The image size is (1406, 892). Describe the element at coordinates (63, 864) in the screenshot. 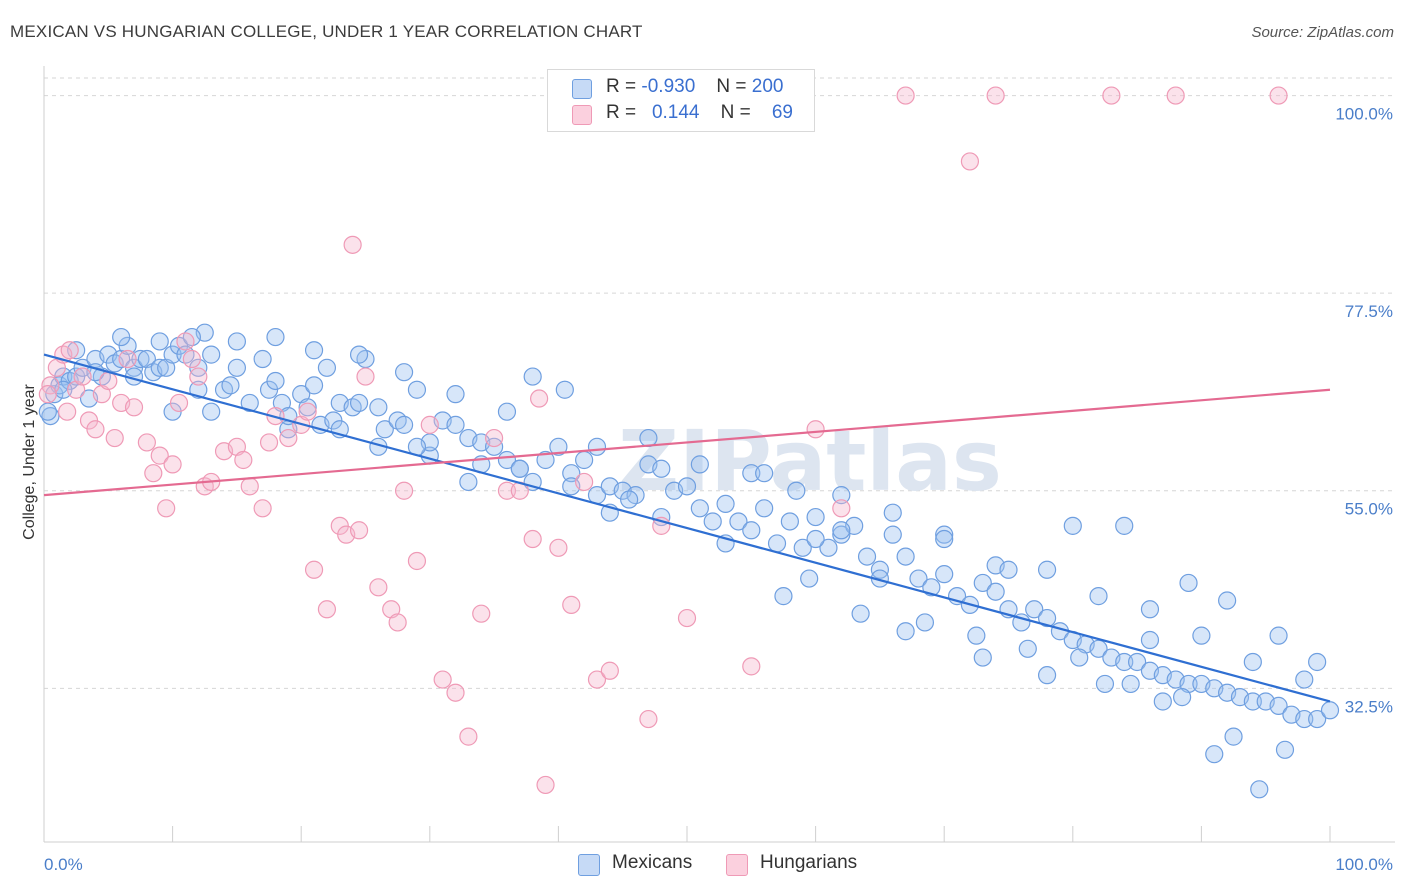

I see `x-tick-label-start: 0.0%` at that location.